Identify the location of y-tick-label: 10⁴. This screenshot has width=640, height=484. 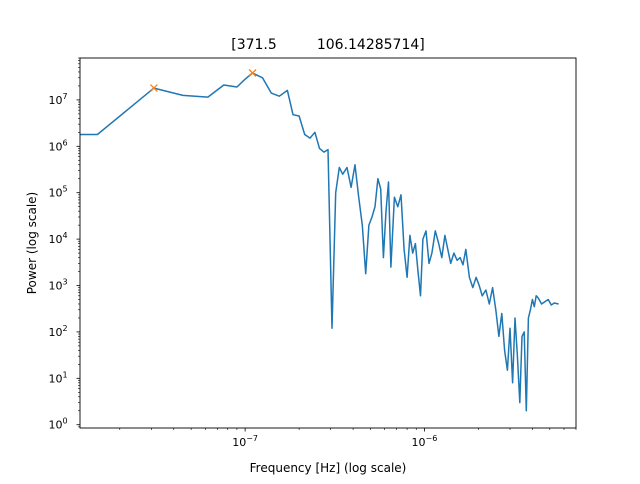
(57, 238).